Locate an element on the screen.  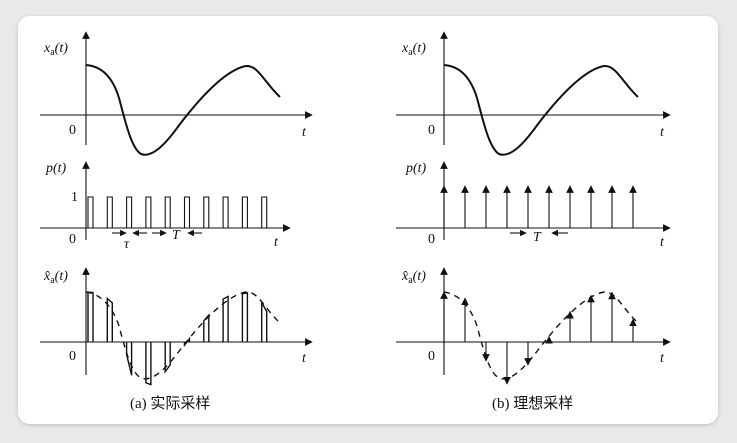
panel-a-pulse-plot: p(t) 1 0 t τ T is located at coordinates (165, 206).